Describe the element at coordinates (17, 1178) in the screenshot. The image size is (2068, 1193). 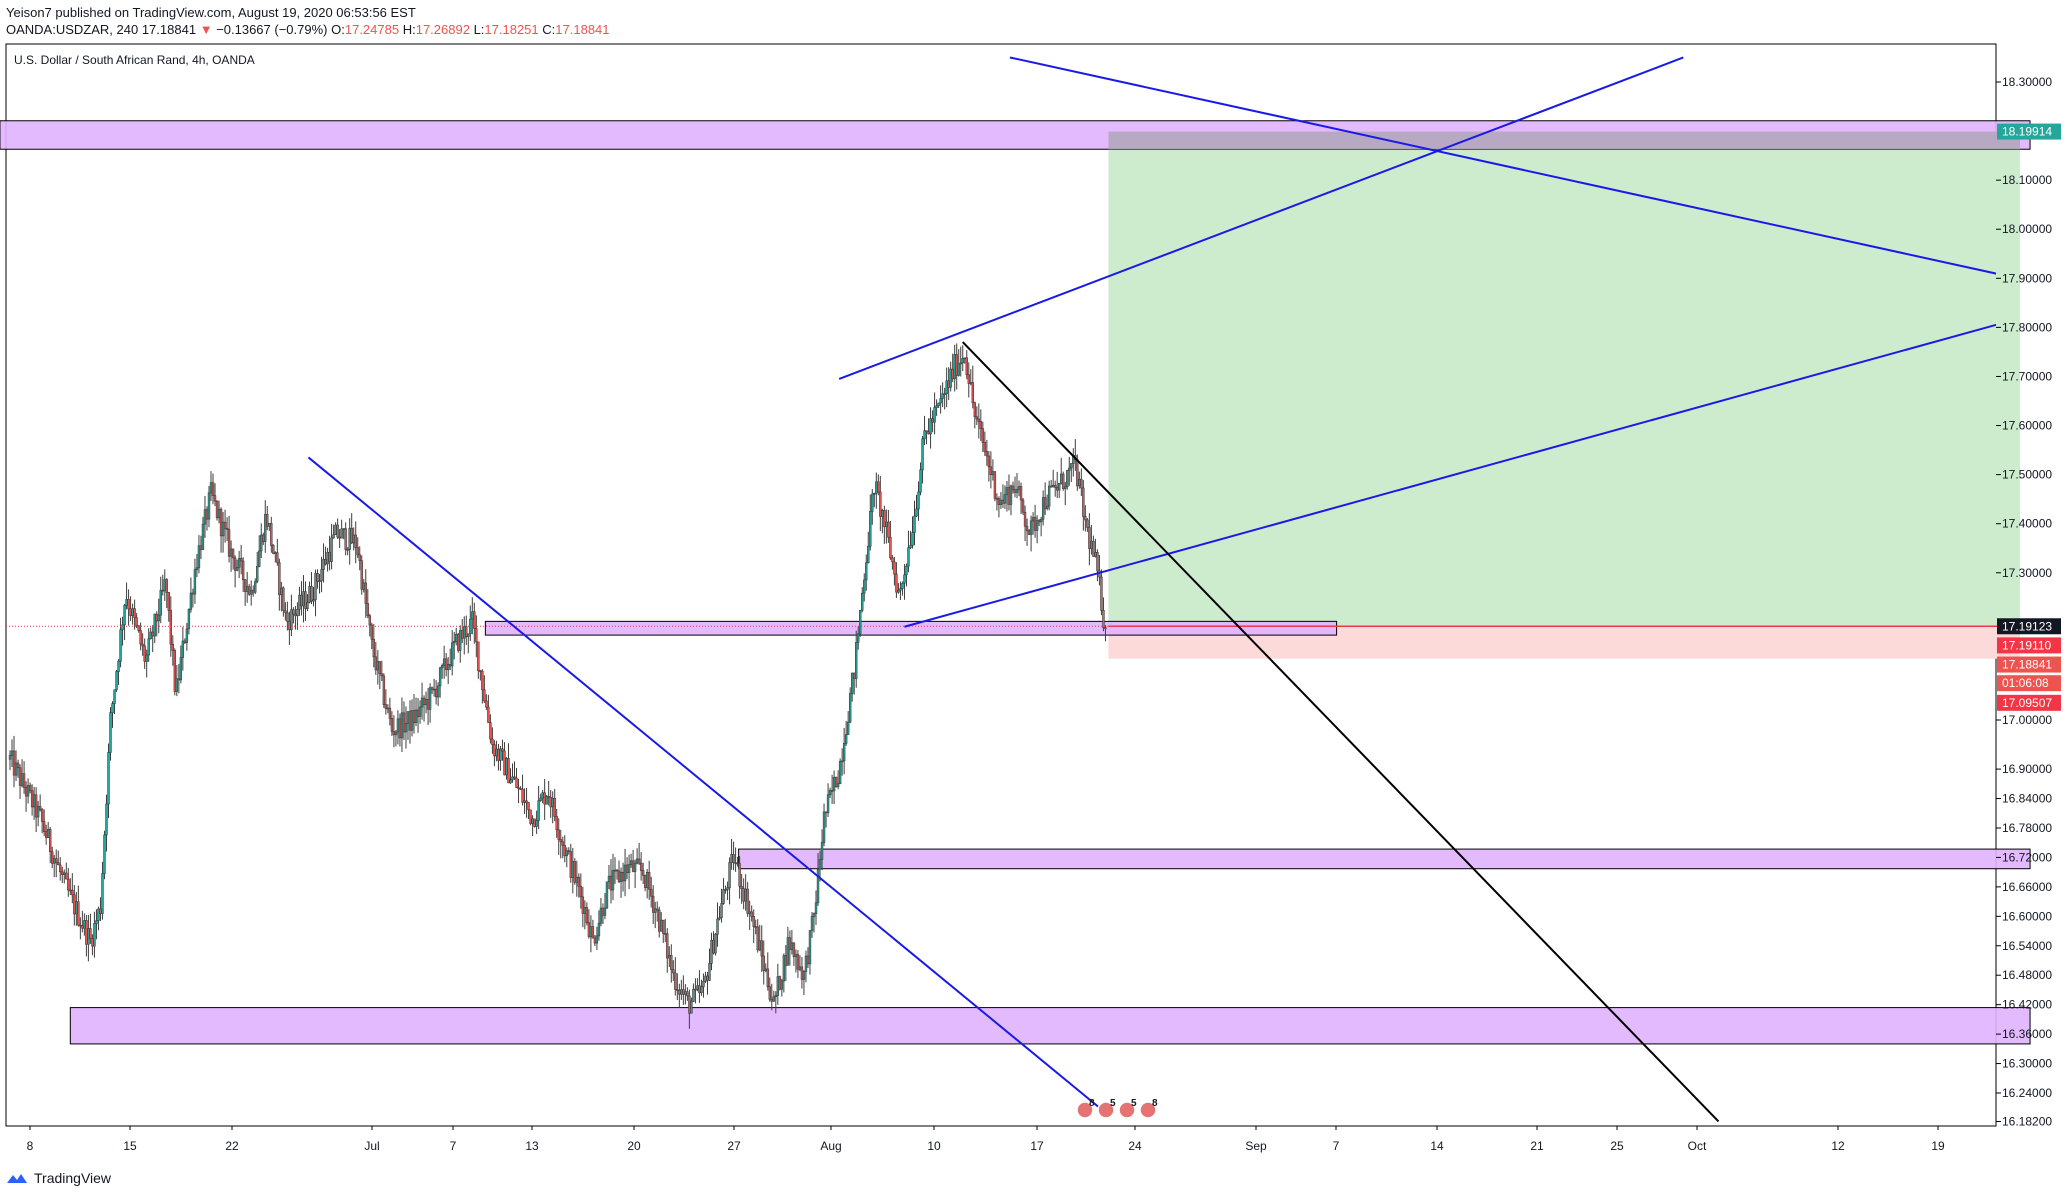
I see `tradingview-logo-icon` at that location.